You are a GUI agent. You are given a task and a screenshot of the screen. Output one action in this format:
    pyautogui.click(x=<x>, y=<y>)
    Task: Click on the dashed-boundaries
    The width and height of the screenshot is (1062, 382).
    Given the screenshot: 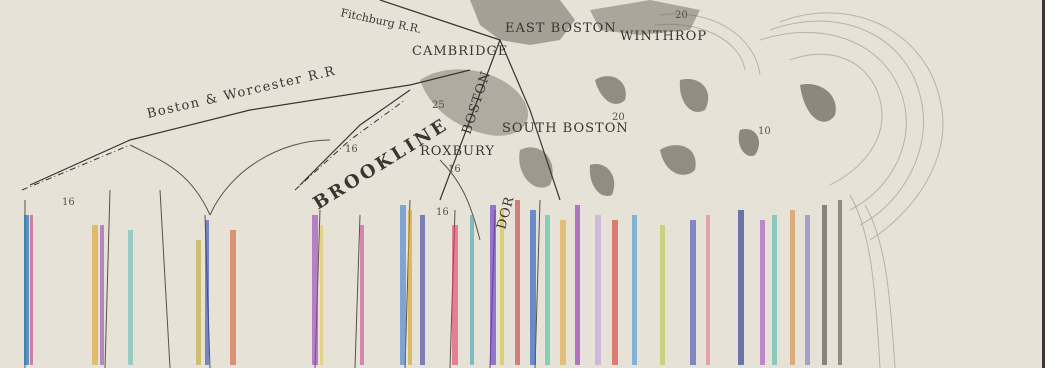 What is the action you would take?
    pyautogui.click(x=213, y=145)
    